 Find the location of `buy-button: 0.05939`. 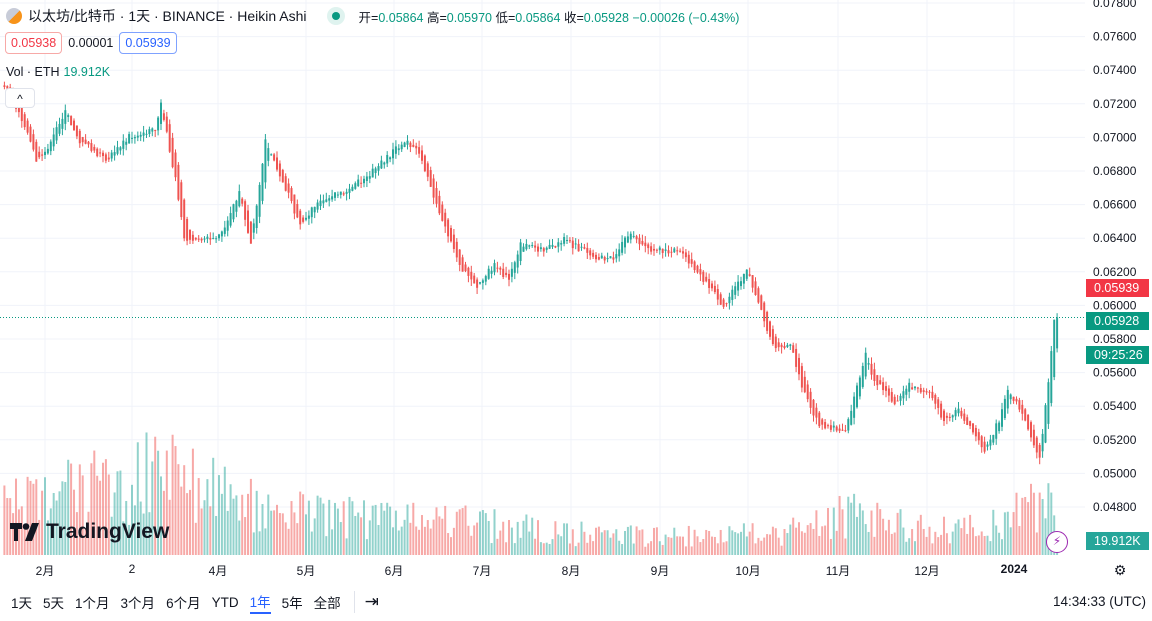

buy-button: 0.05939 is located at coordinates (148, 43).